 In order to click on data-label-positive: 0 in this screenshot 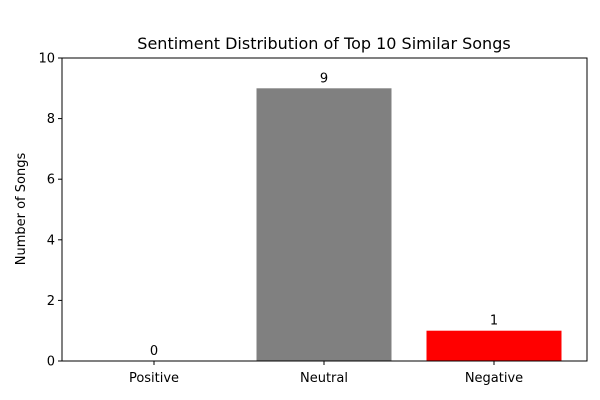, I will do `click(154, 351)`.